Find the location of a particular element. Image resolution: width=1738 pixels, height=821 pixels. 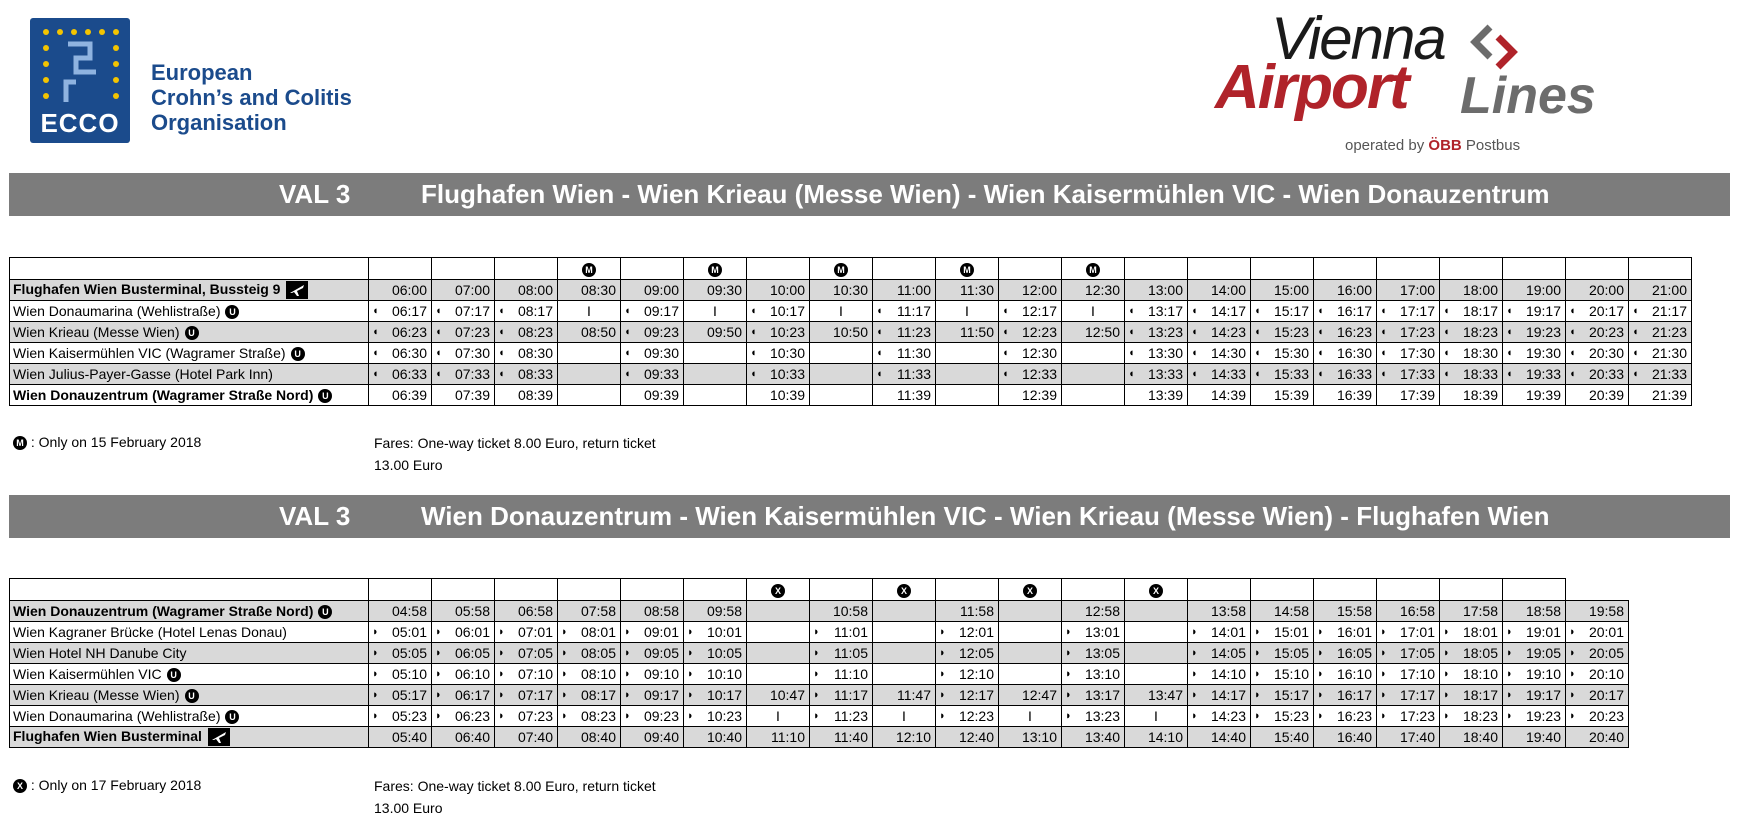

time-value: 16:17 is located at coordinates (1354, 311).